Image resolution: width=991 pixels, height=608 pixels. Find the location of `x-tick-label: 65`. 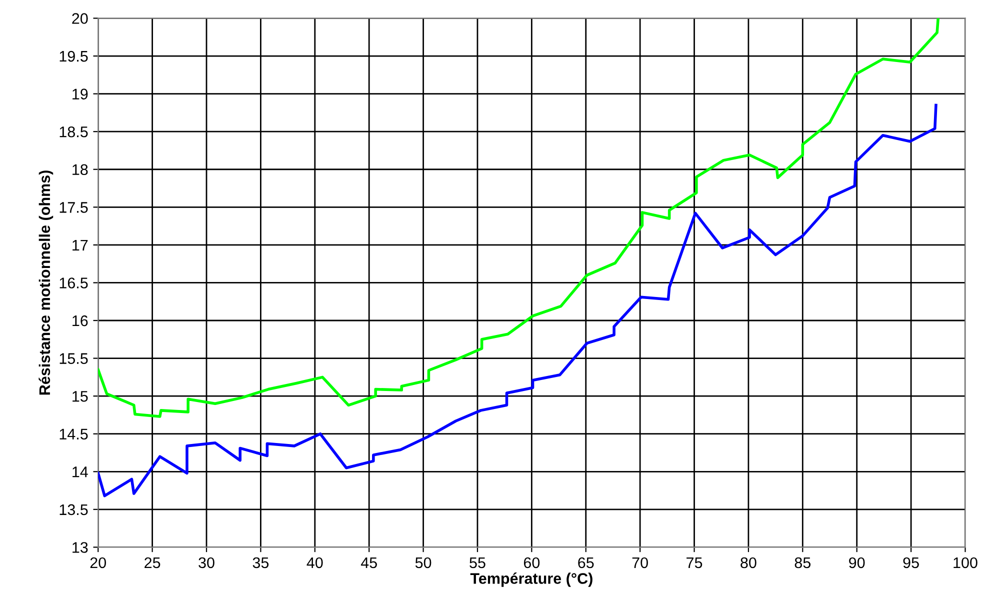

x-tick-label: 65 is located at coordinates (586, 562).